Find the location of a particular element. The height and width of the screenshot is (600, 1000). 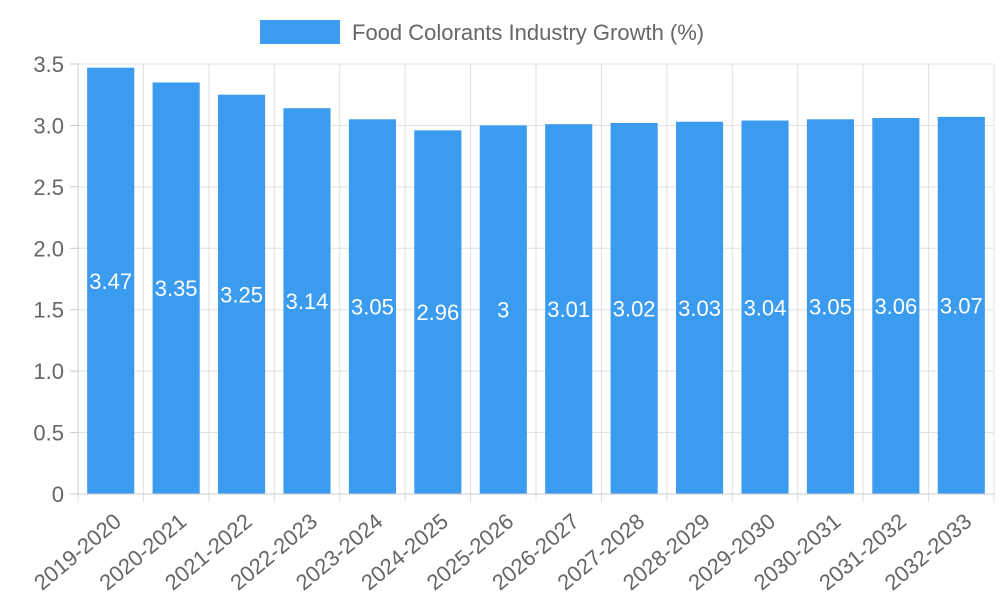

bar-value-label: 2.96 is located at coordinates (437, 312).